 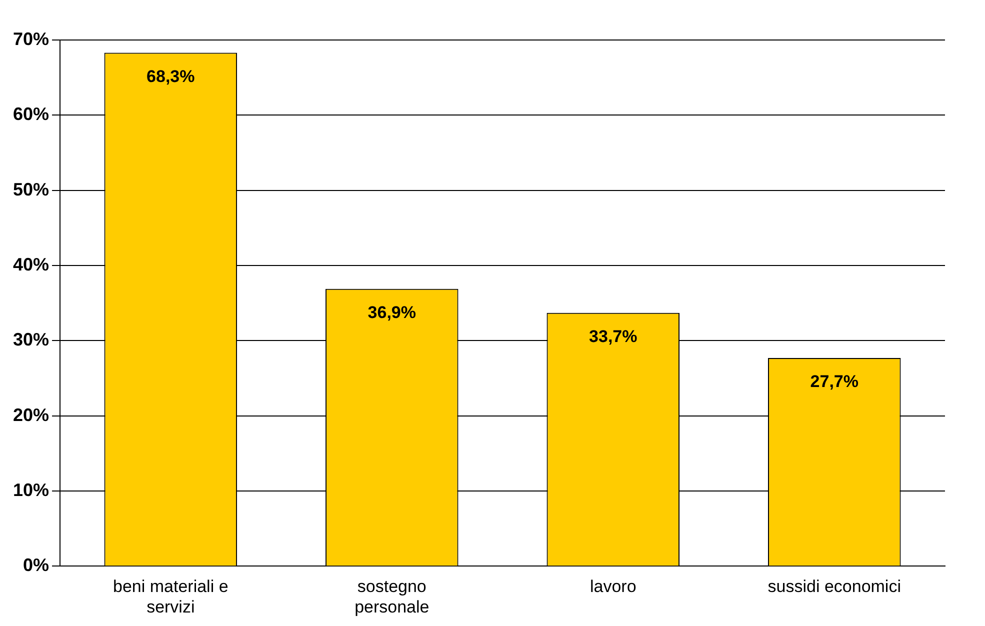 I want to click on x-tick-label: sostegno personale, so click(x=392, y=596).